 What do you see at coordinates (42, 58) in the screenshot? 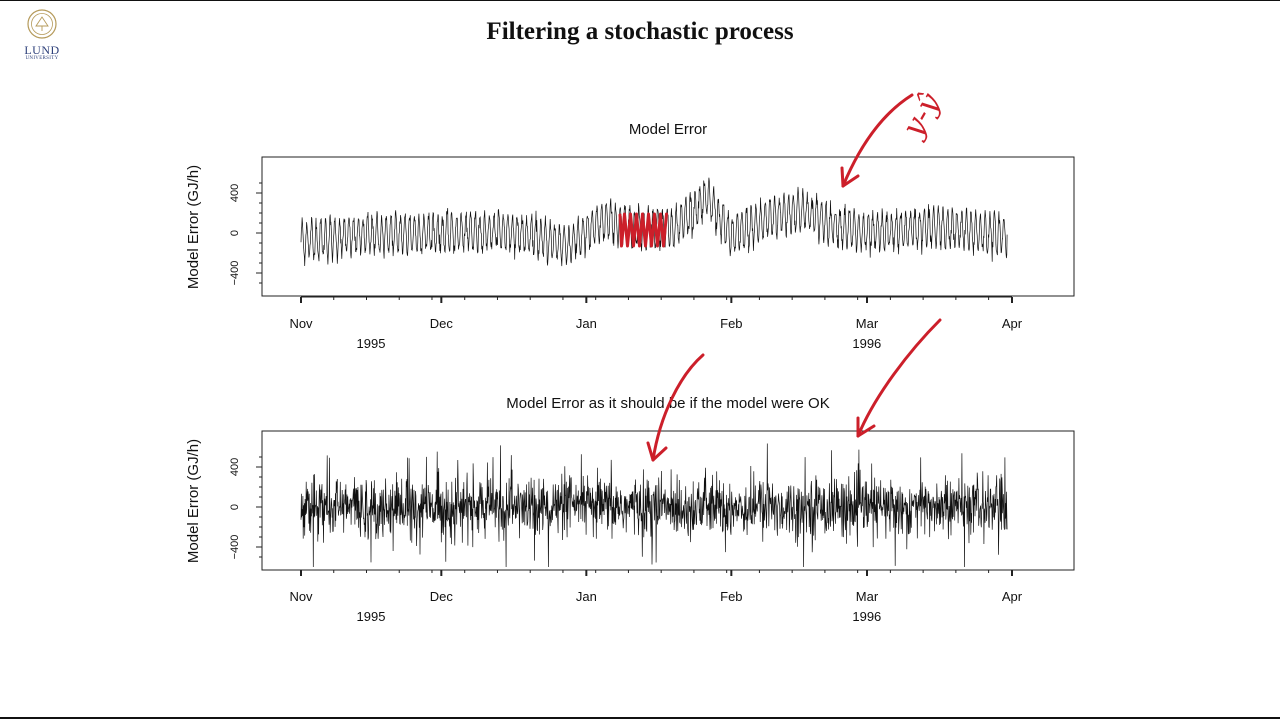
I see `logo-subtitle: UNIVERSITY` at bounding box center [42, 58].